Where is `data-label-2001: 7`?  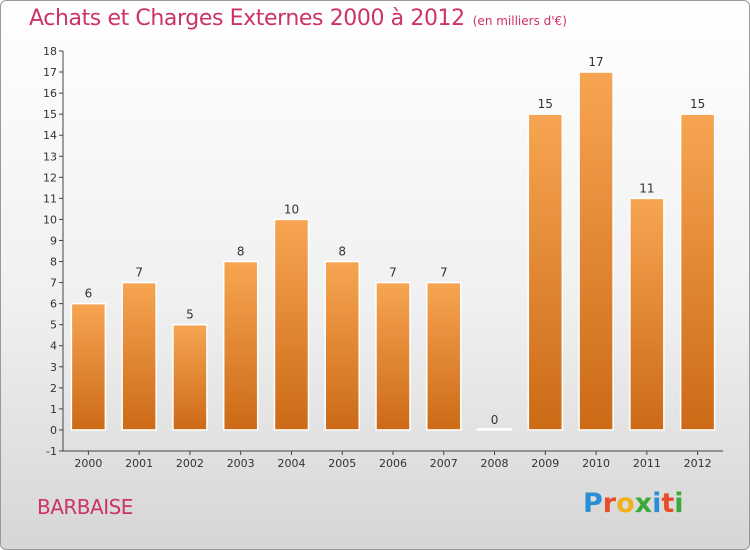 data-label-2001: 7 is located at coordinates (139, 273).